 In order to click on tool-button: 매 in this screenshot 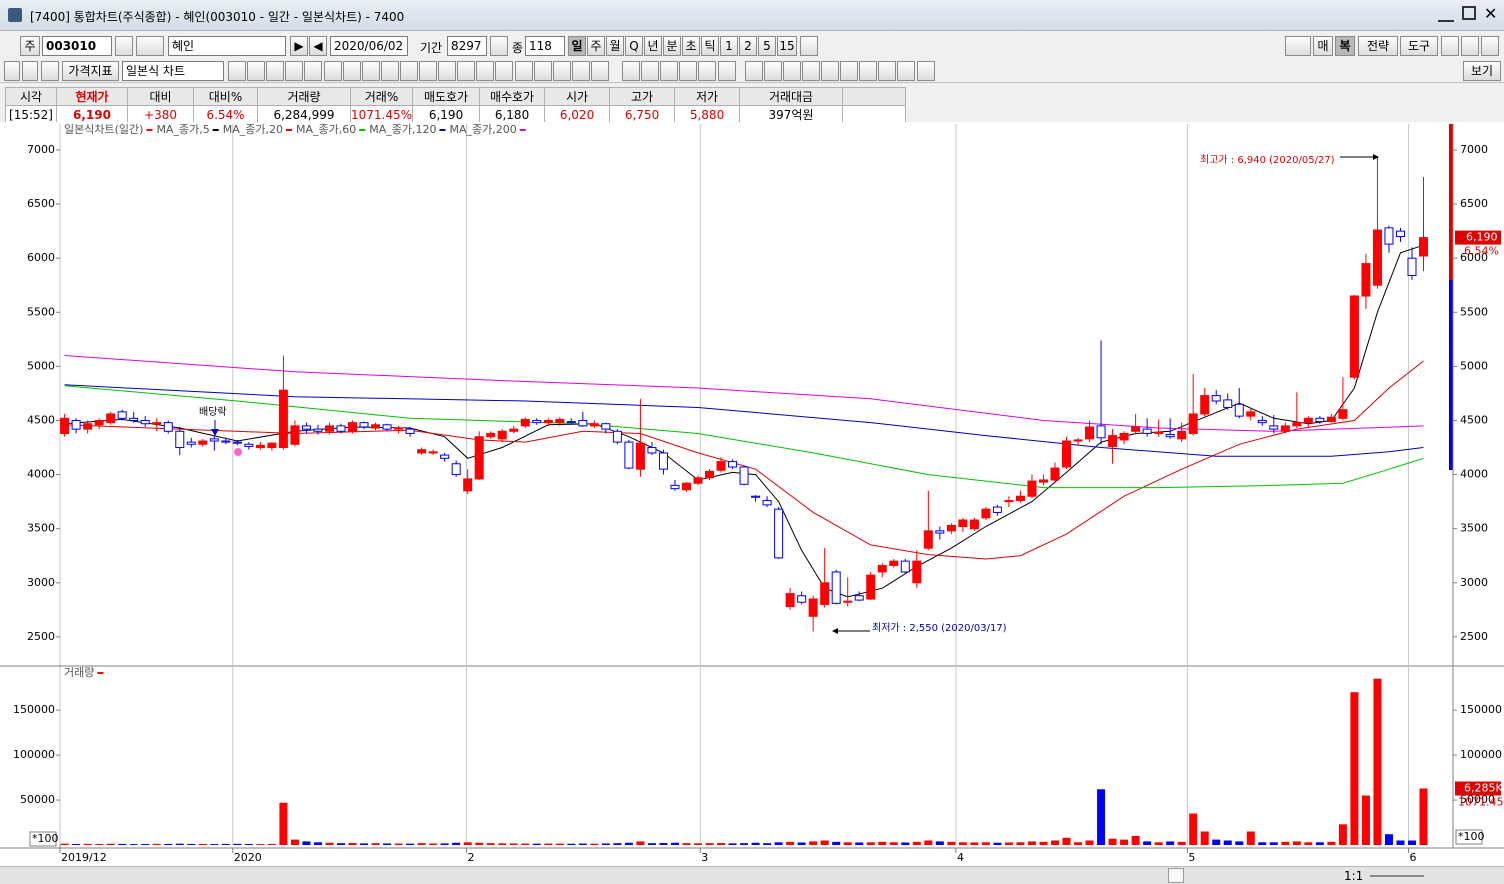, I will do `click(1323, 46)`.